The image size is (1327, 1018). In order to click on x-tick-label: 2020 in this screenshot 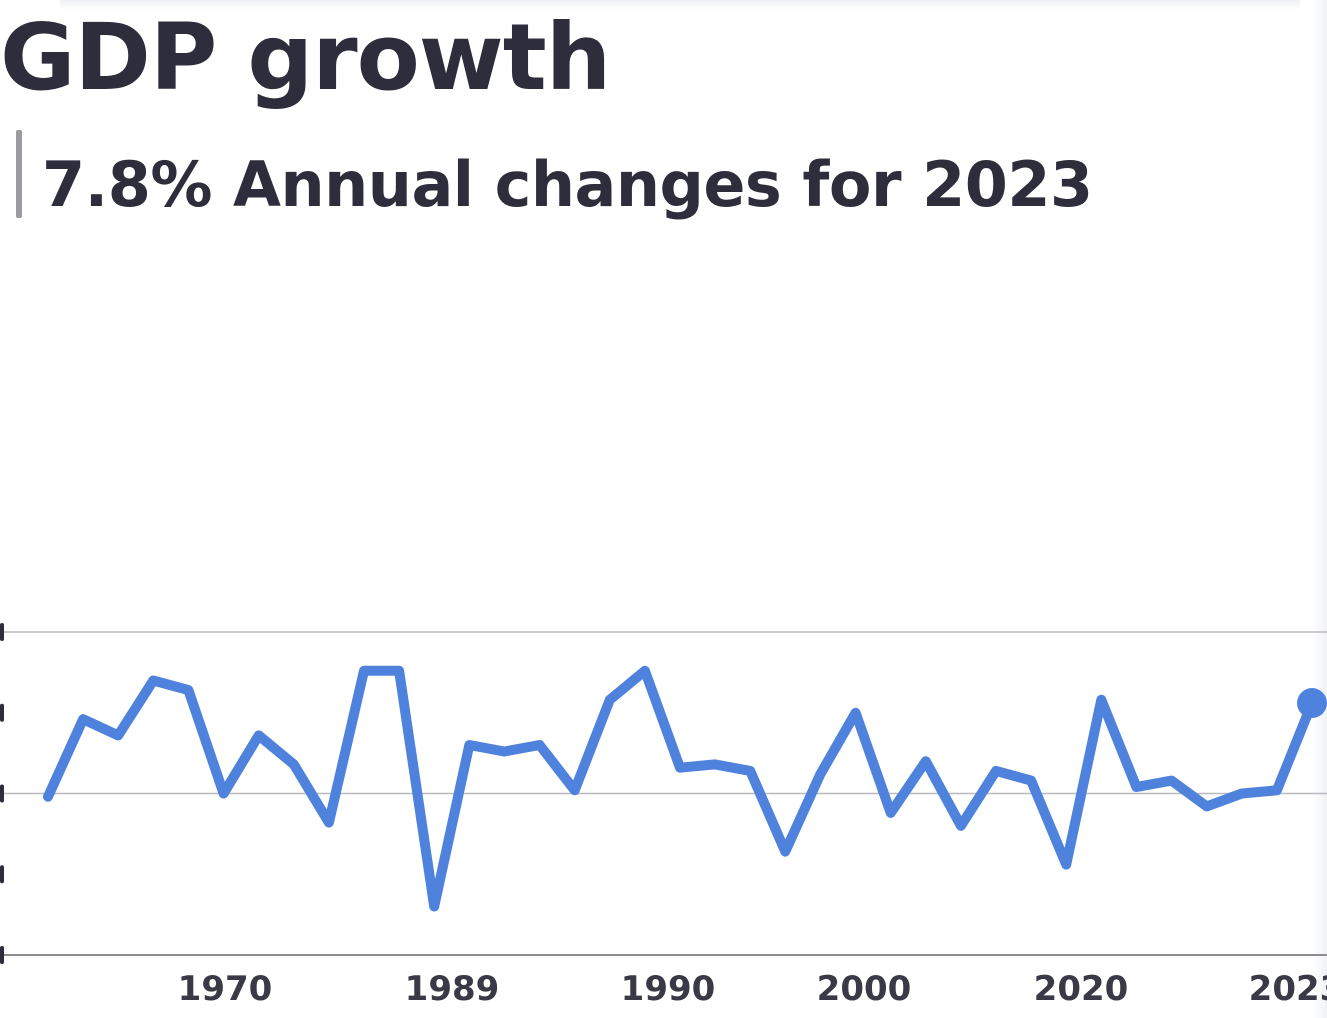, I will do `click(1081, 989)`.